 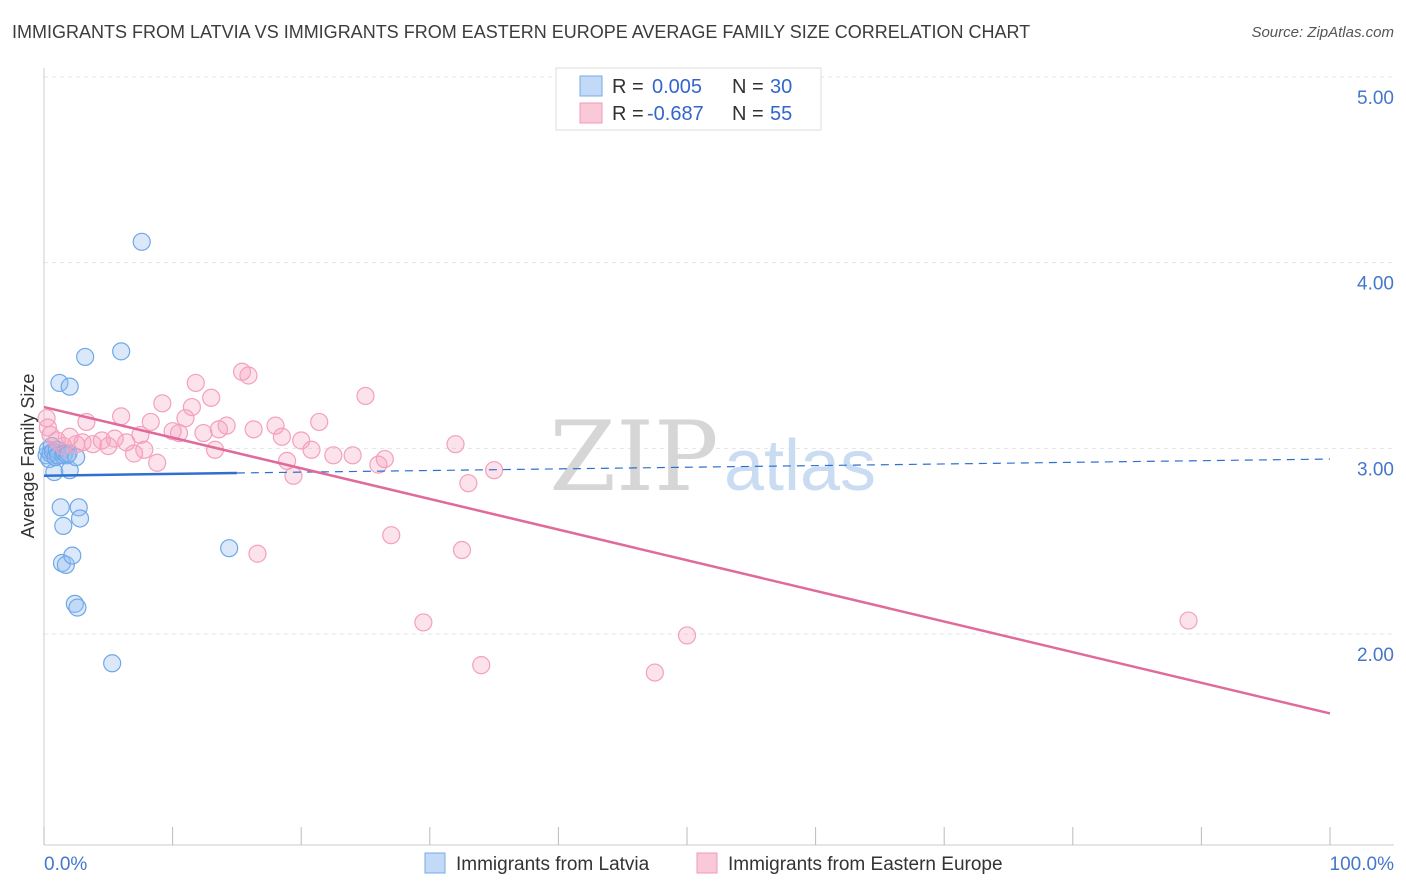 What do you see at coordinates (1375, 469) in the screenshot?
I see `y-tick-label: 3.00` at bounding box center [1375, 469].